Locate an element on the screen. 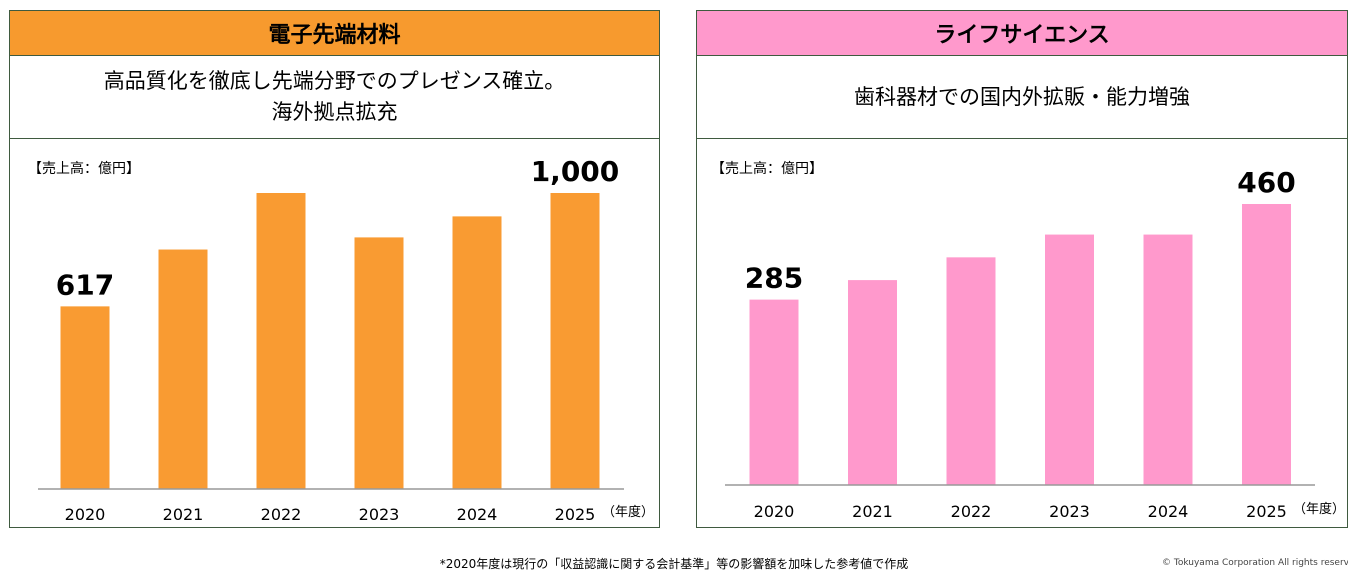  panel-title: 電子先端材料 is located at coordinates (334, 33).